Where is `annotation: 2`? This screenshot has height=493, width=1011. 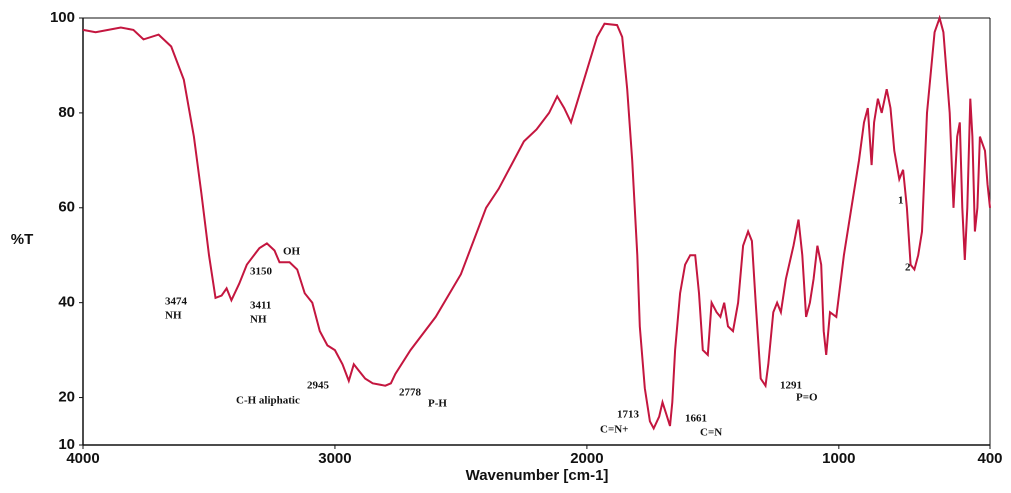 annotation: 2 is located at coordinates (908, 268).